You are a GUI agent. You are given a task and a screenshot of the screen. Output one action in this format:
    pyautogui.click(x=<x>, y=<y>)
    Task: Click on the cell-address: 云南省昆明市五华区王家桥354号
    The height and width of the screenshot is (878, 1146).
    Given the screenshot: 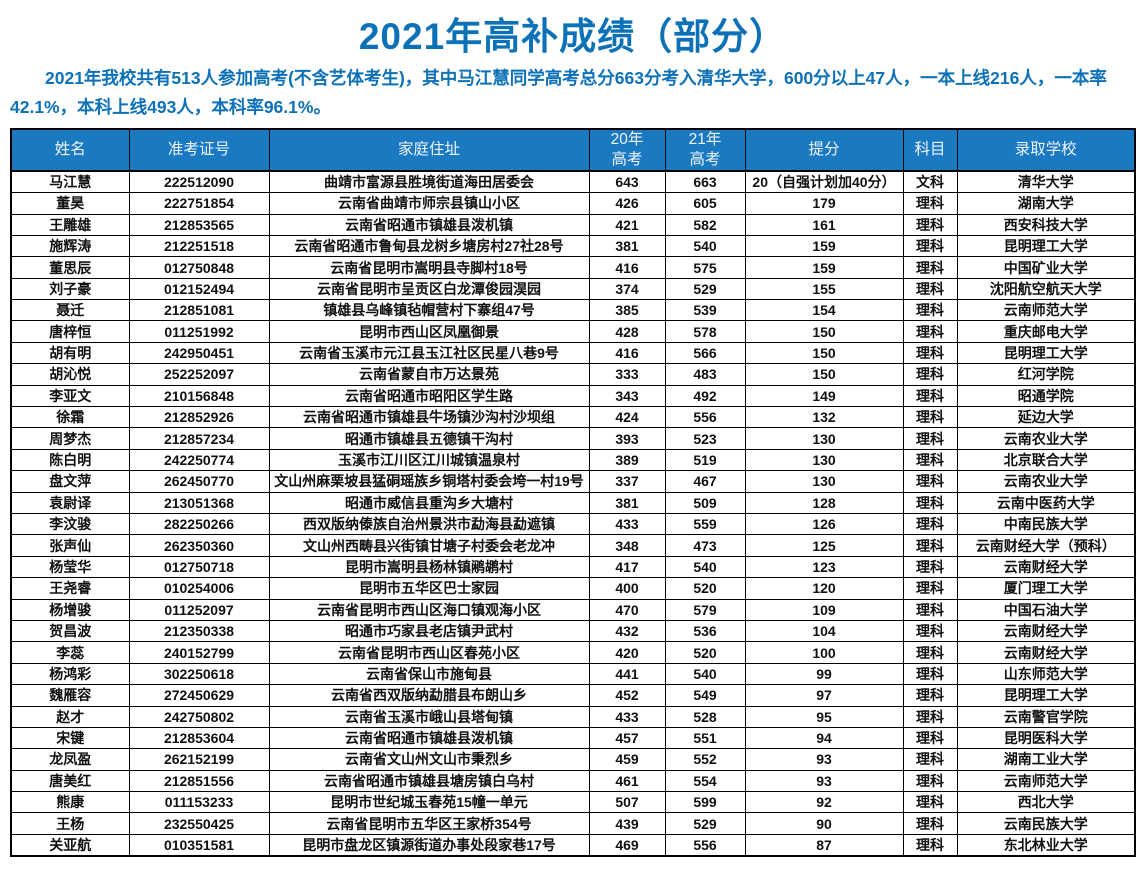 What is the action you would take?
    pyautogui.click(x=429, y=823)
    